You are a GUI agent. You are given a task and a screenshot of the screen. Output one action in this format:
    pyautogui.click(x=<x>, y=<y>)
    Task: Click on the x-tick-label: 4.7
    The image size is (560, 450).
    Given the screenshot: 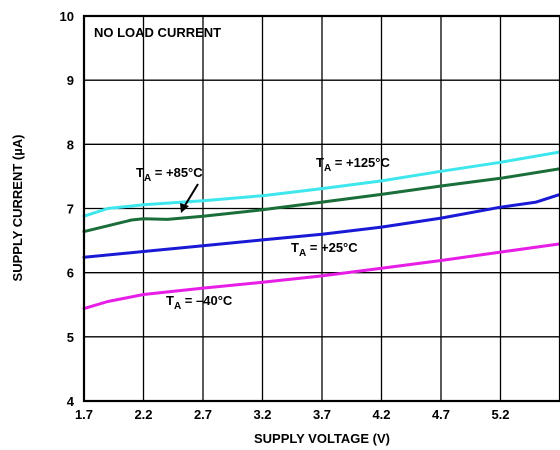 What is the action you would take?
    pyautogui.click(x=441, y=414)
    